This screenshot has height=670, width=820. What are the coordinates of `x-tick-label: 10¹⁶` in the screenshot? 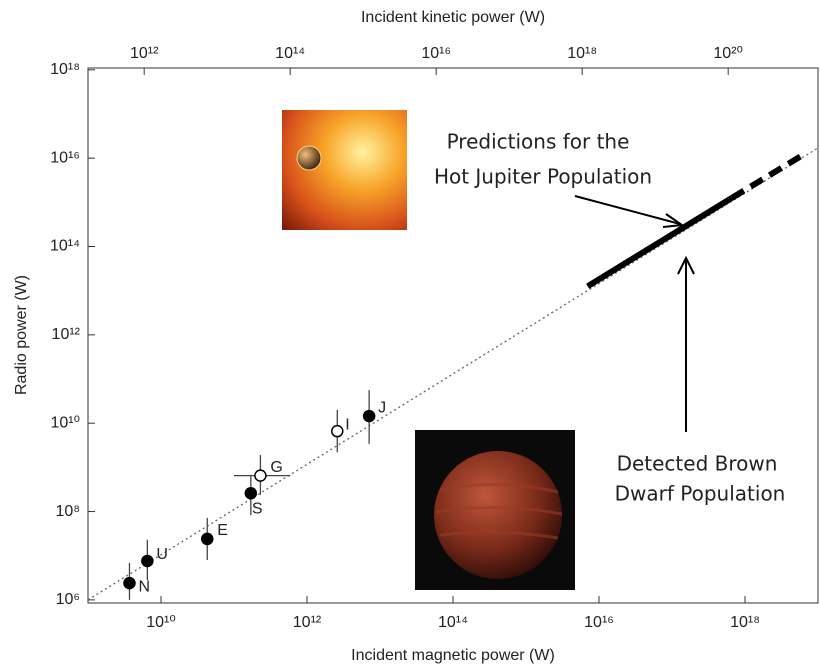 It's located at (599, 622).